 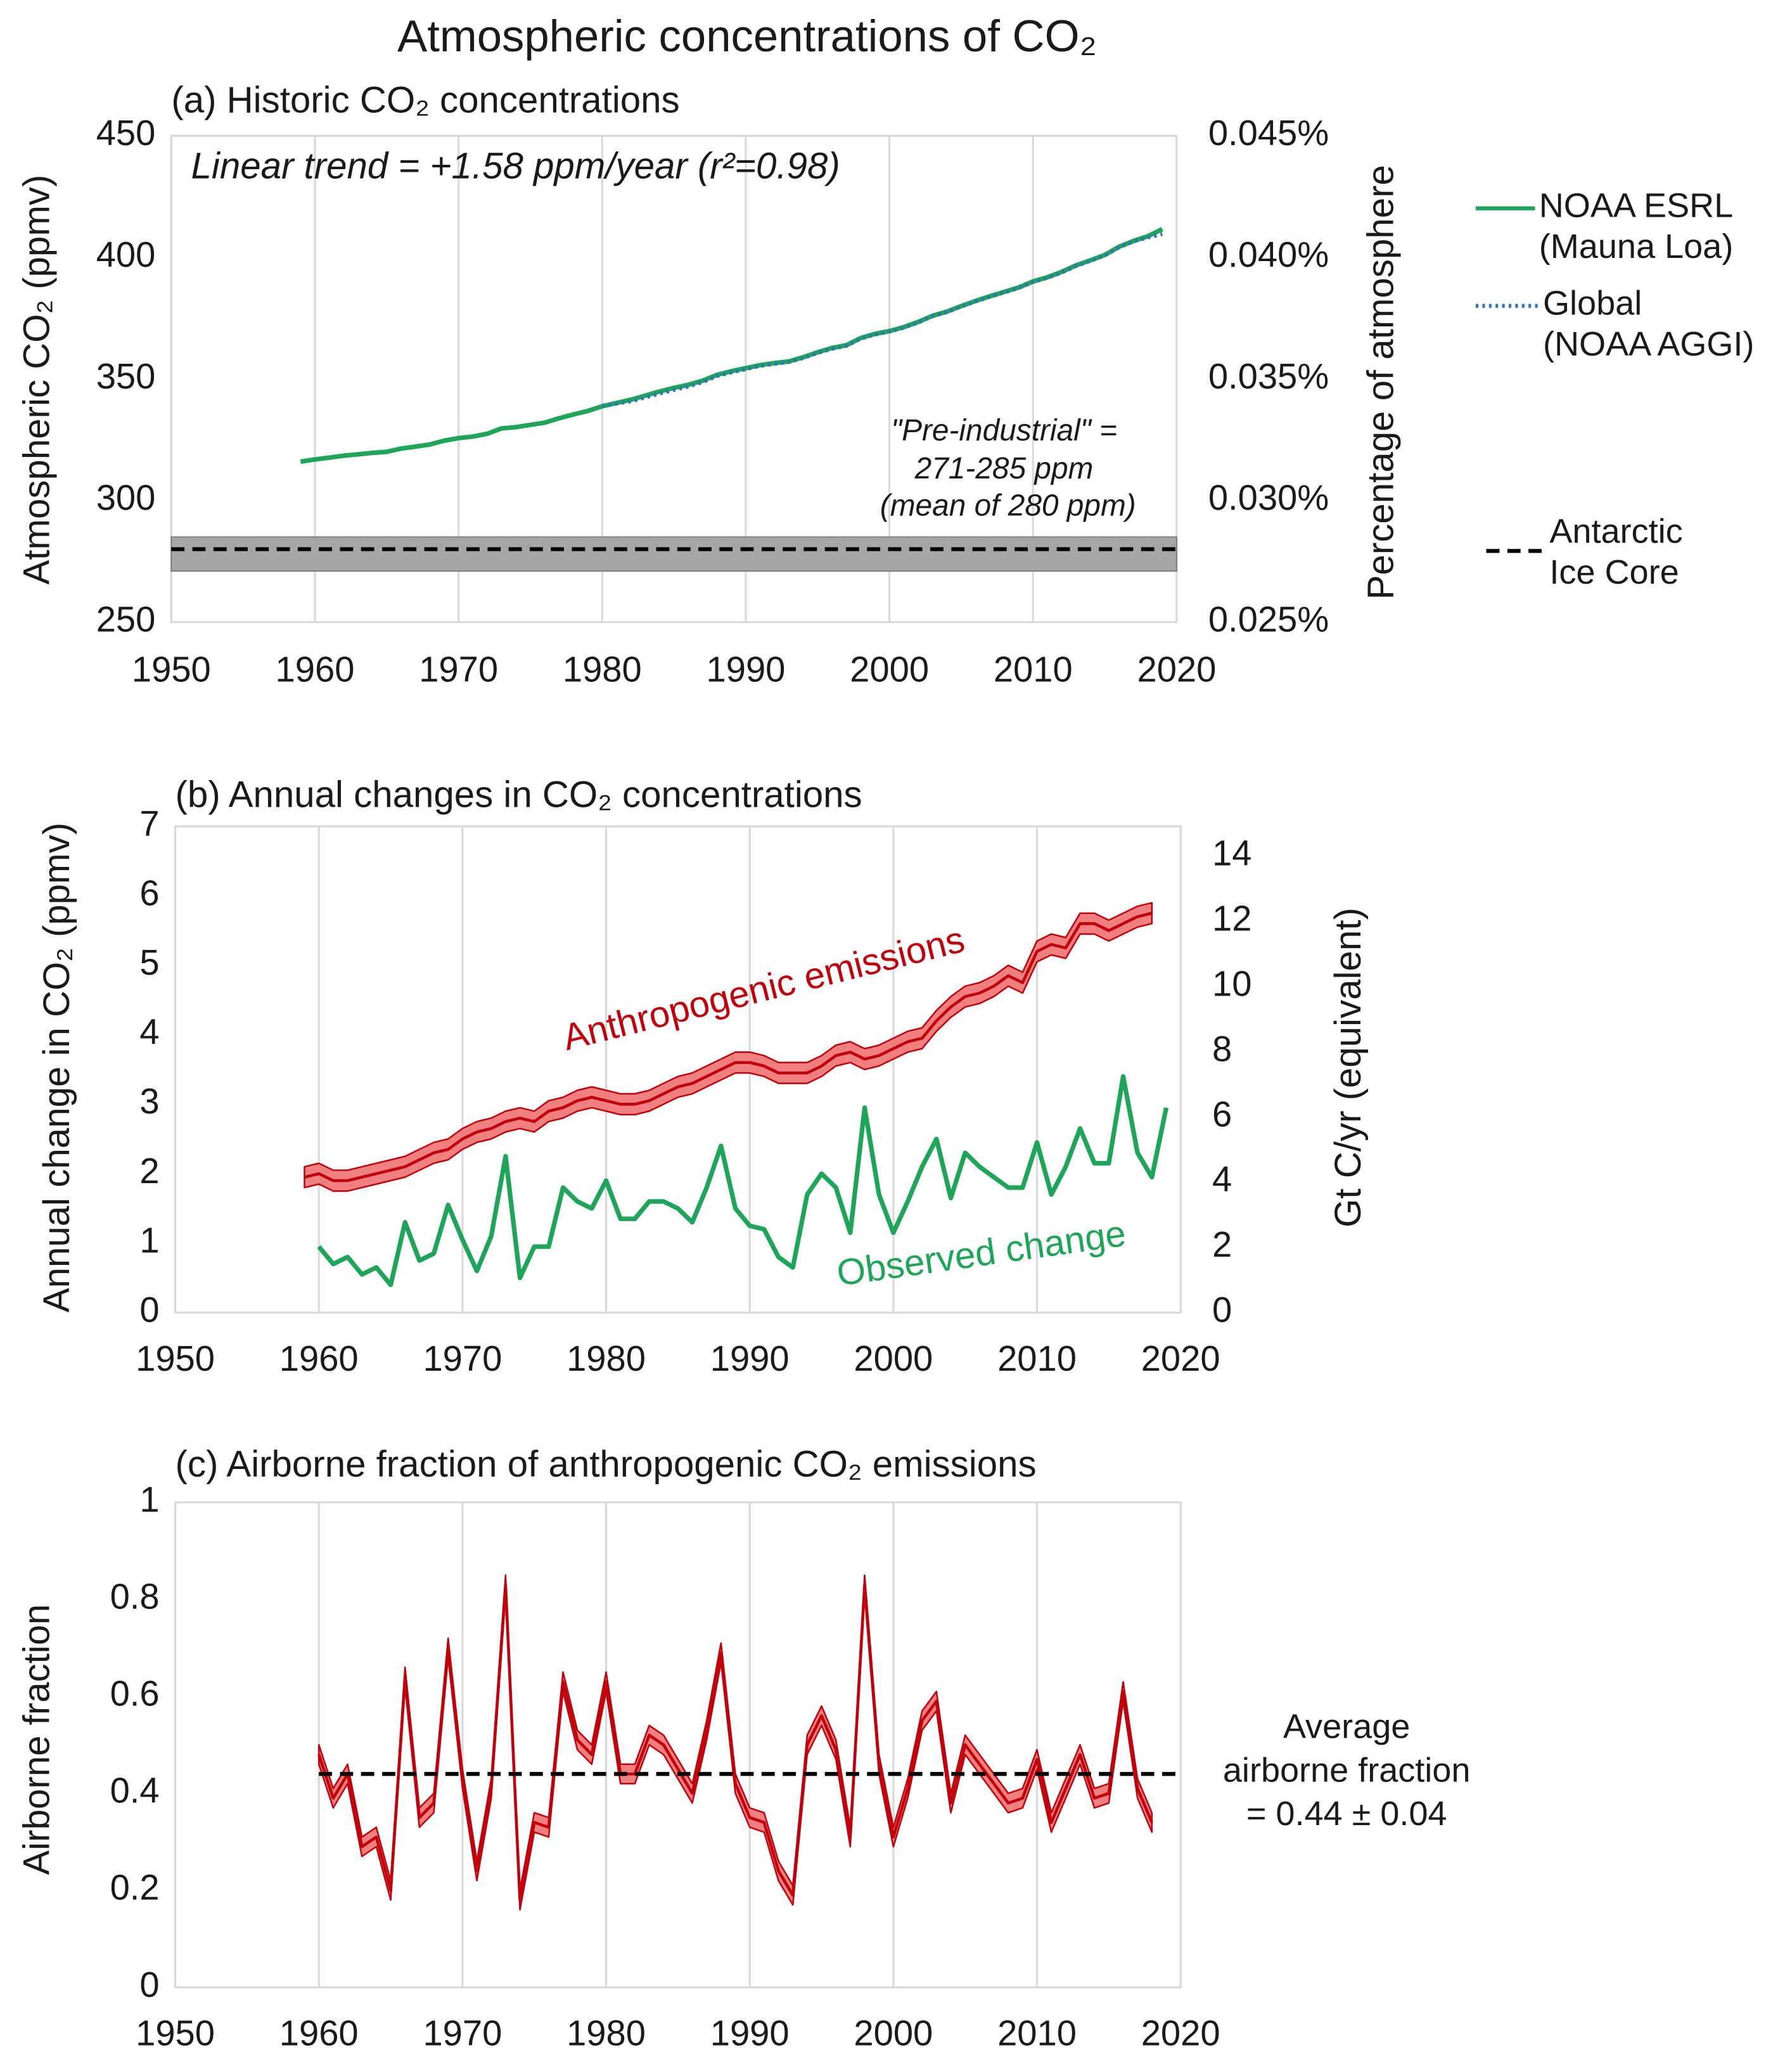 What do you see at coordinates (149, 1032) in the screenshot?
I see `y-tick-label: 4` at bounding box center [149, 1032].